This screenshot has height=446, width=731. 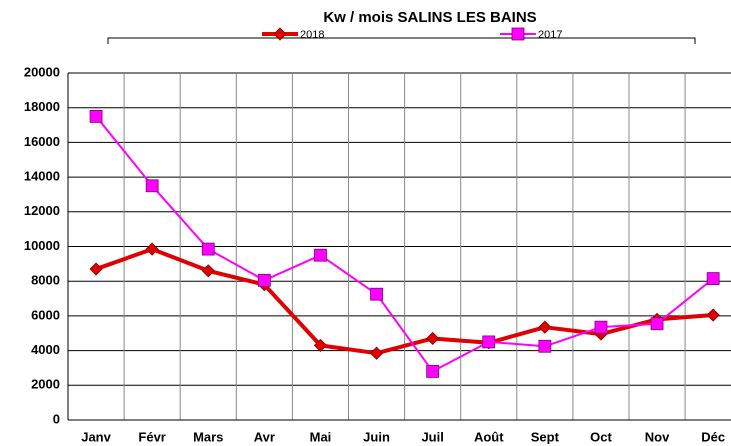 I want to click on y-tick-label: 20000, so click(x=42, y=71).